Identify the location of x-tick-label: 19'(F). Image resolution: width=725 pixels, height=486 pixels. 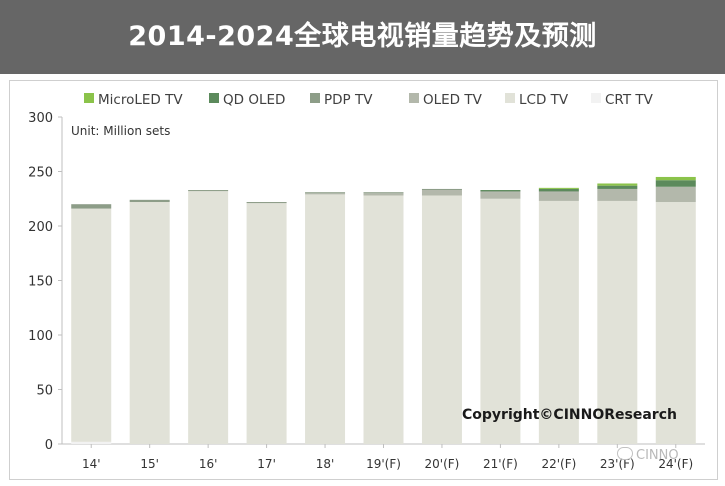
(383, 464).